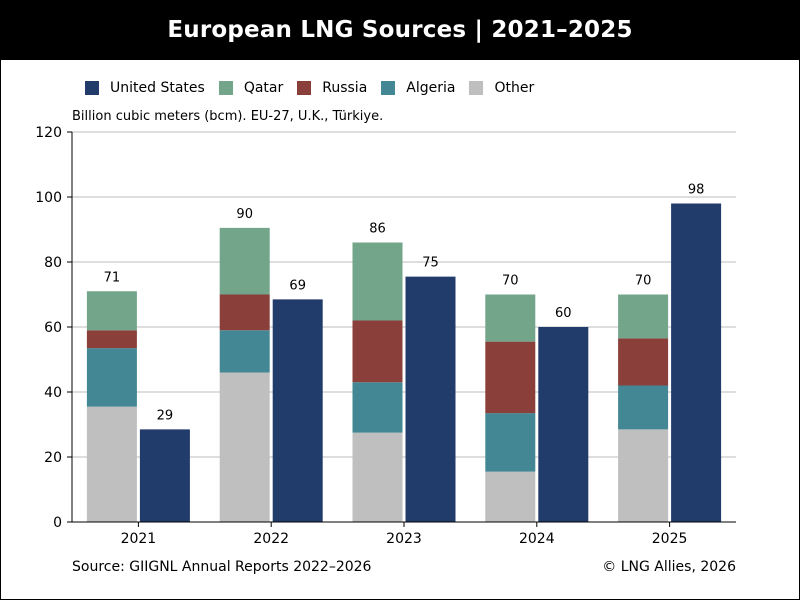 The height and width of the screenshot is (600, 800). Describe the element at coordinates (48, 198) in the screenshot. I see `y-tick-label: 100` at that location.